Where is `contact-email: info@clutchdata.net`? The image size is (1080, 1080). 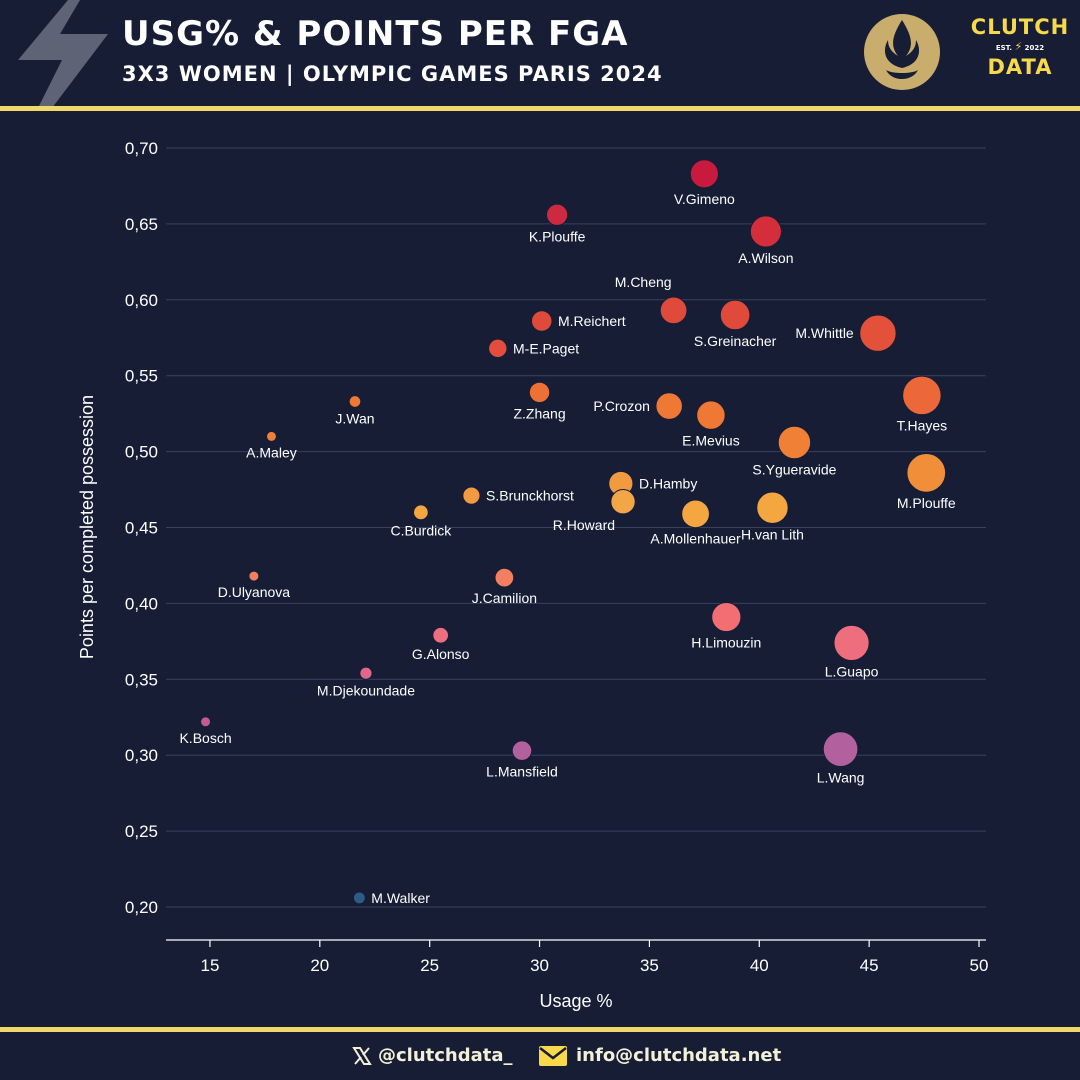
contact-email: info@clutchdata.net is located at coordinates (679, 1055).